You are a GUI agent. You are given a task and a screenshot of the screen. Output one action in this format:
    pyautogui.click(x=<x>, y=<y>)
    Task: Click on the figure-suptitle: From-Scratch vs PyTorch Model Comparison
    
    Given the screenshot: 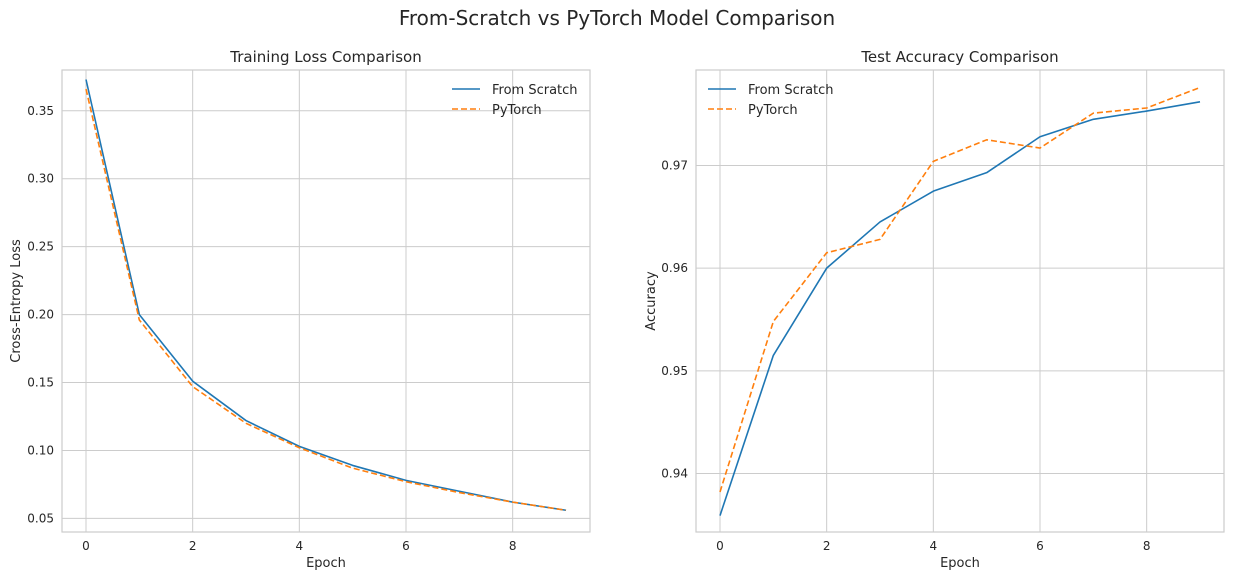 What is the action you would take?
    pyautogui.click(x=617, y=18)
    